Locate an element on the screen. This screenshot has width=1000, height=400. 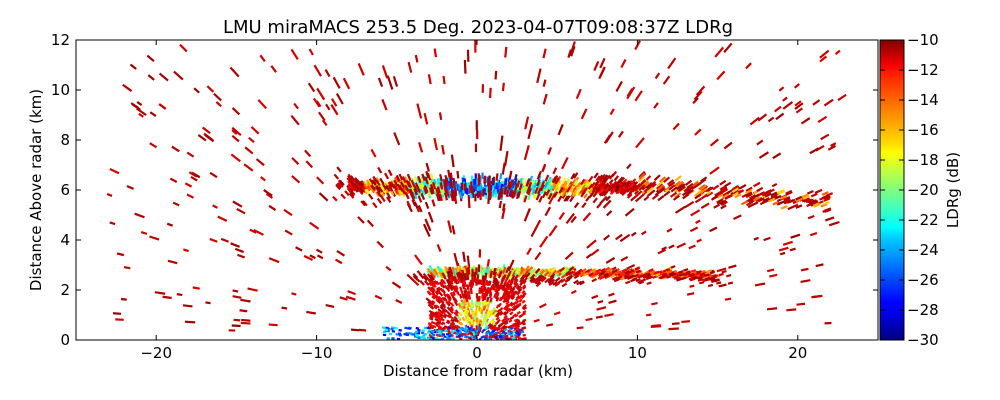
colorbar-tick-label: −12 is located at coordinates (923, 70).